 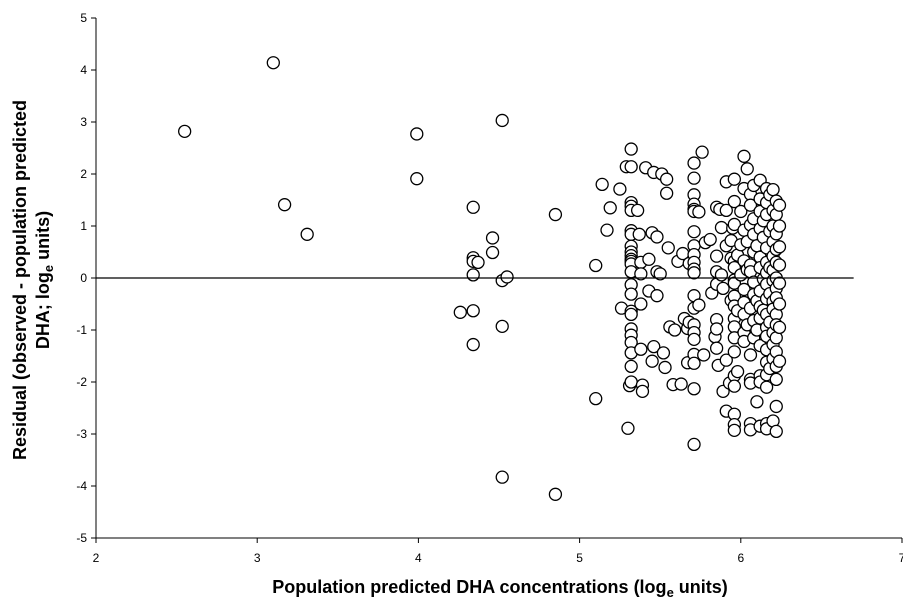 What do you see at coordinates (81, 330) in the screenshot?
I see `y-tick-label: -1` at bounding box center [81, 330].